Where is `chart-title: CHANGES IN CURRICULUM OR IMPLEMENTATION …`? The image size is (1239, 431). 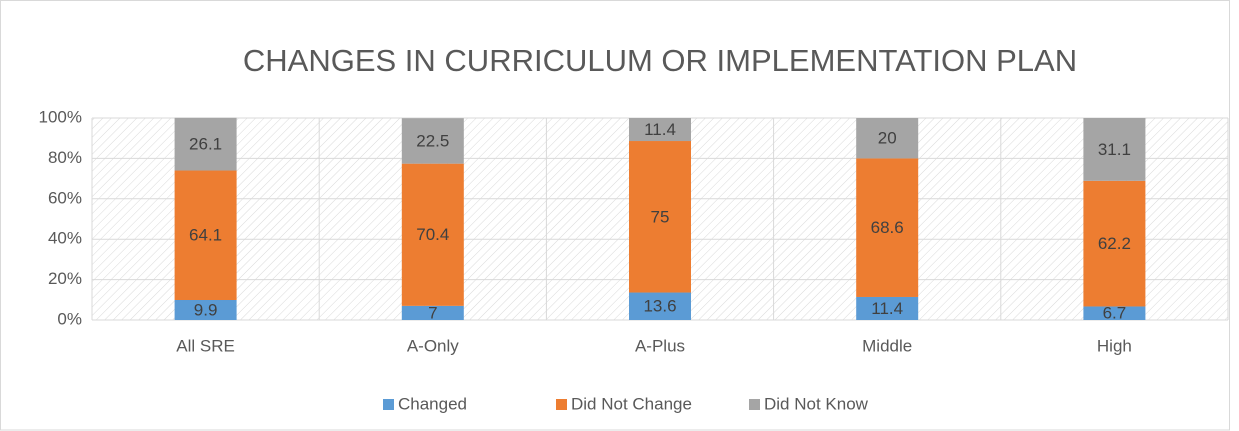 chart-title: CHANGES IN CURRICULUM OR IMPLEMENTATION … is located at coordinates (660, 60).